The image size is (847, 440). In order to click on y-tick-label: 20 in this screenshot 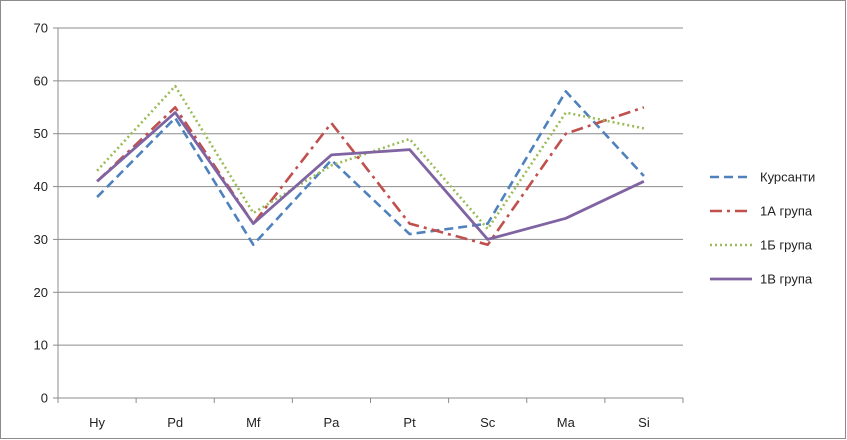, I will do `click(41, 292)`.